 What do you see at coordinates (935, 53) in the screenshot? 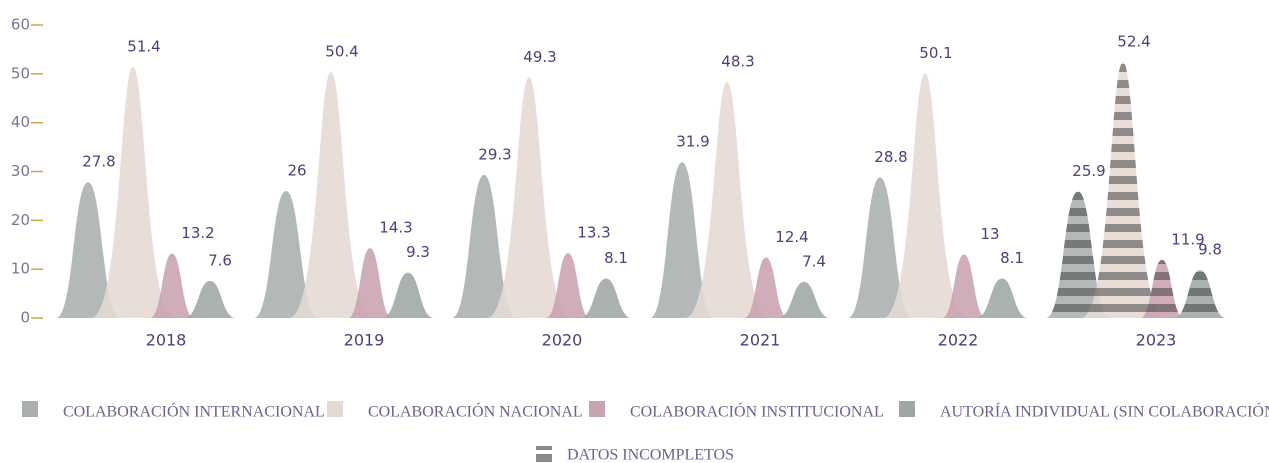
I see `value-label: 50.1` at bounding box center [935, 53].